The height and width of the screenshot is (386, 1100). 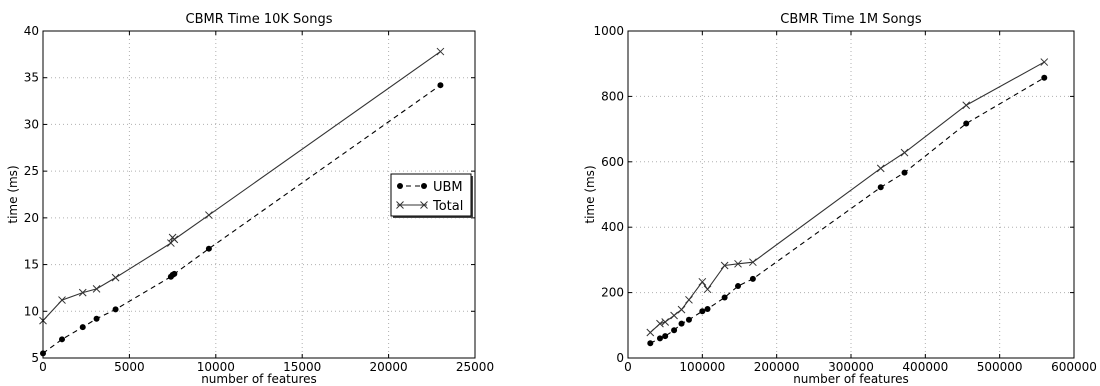 I want to click on y-tick-label: 10, so click(x=31, y=311).